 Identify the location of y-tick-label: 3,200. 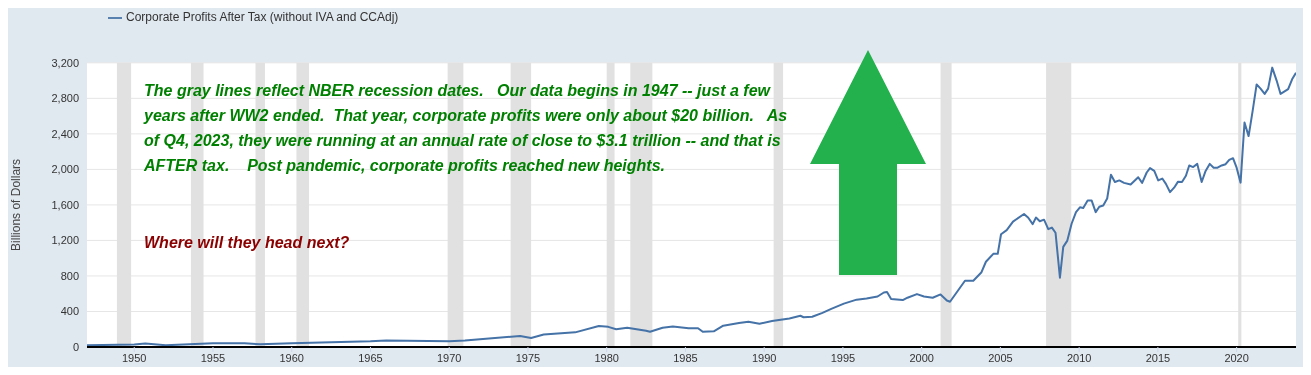
(65, 62).